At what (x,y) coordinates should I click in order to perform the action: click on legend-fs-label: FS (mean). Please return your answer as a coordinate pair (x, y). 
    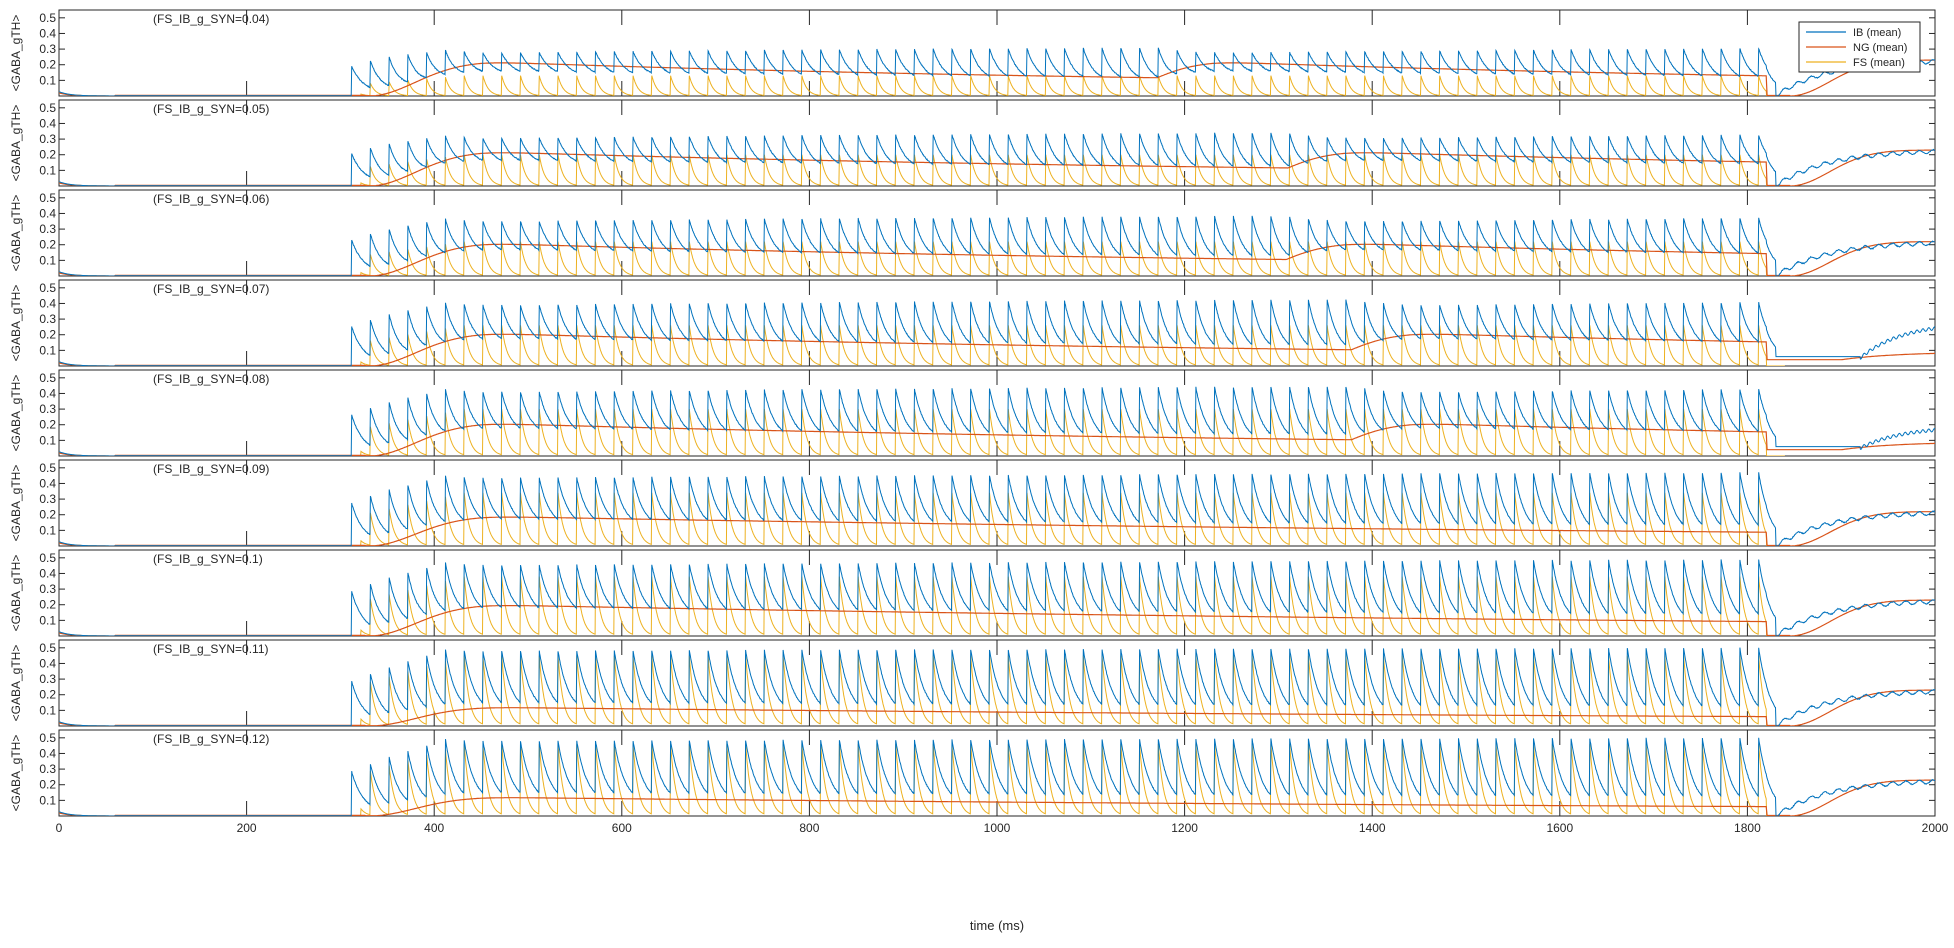
    Looking at the image, I should click on (1879, 63).